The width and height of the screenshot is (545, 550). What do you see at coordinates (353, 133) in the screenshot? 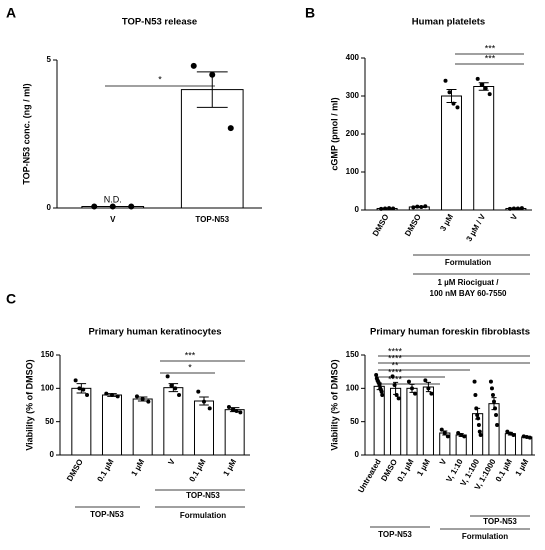
I see `y-tick-label: 200` at bounding box center [353, 133].